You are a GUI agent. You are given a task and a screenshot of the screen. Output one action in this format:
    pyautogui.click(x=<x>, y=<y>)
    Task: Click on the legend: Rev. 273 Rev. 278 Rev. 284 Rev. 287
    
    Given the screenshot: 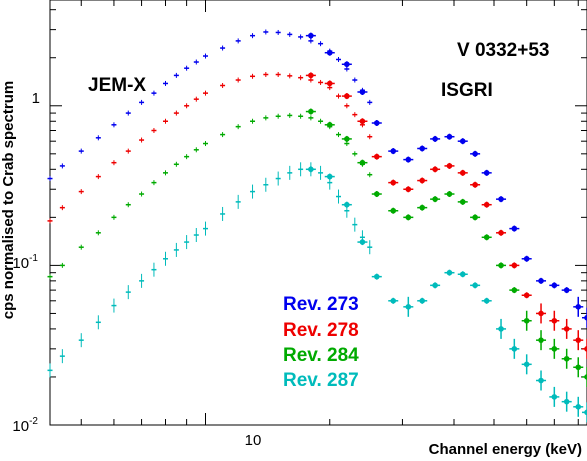 What is the action you would take?
    pyautogui.click(x=321, y=342)
    